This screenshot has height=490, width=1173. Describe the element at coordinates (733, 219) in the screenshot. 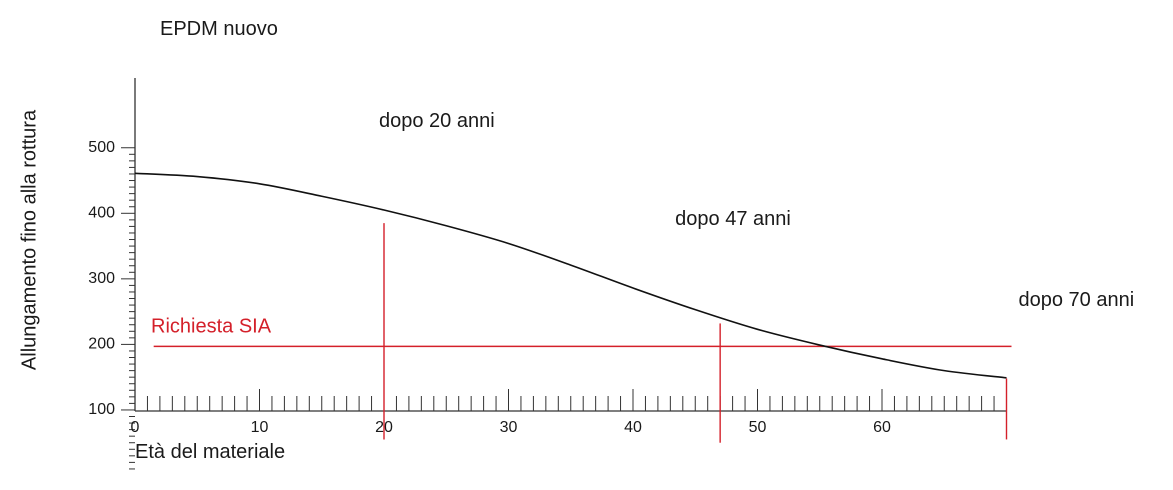

I see `marker-label: dopo 47 anni` at that location.